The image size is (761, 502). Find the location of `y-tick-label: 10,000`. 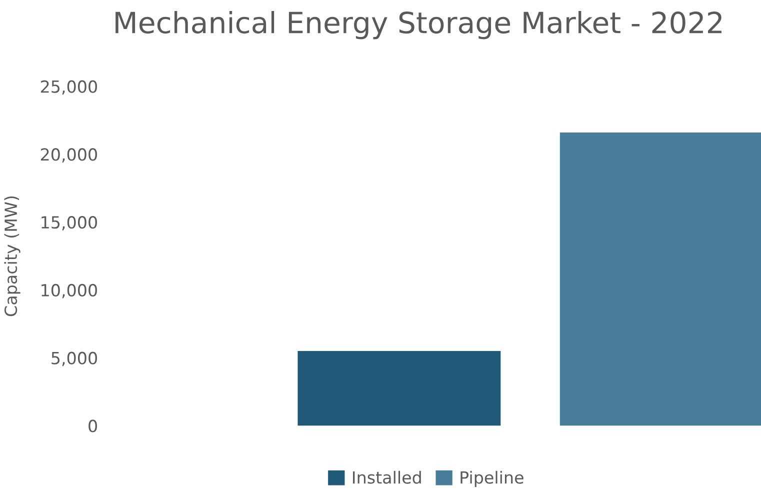

y-tick-label: 10,000 is located at coordinates (69, 291).